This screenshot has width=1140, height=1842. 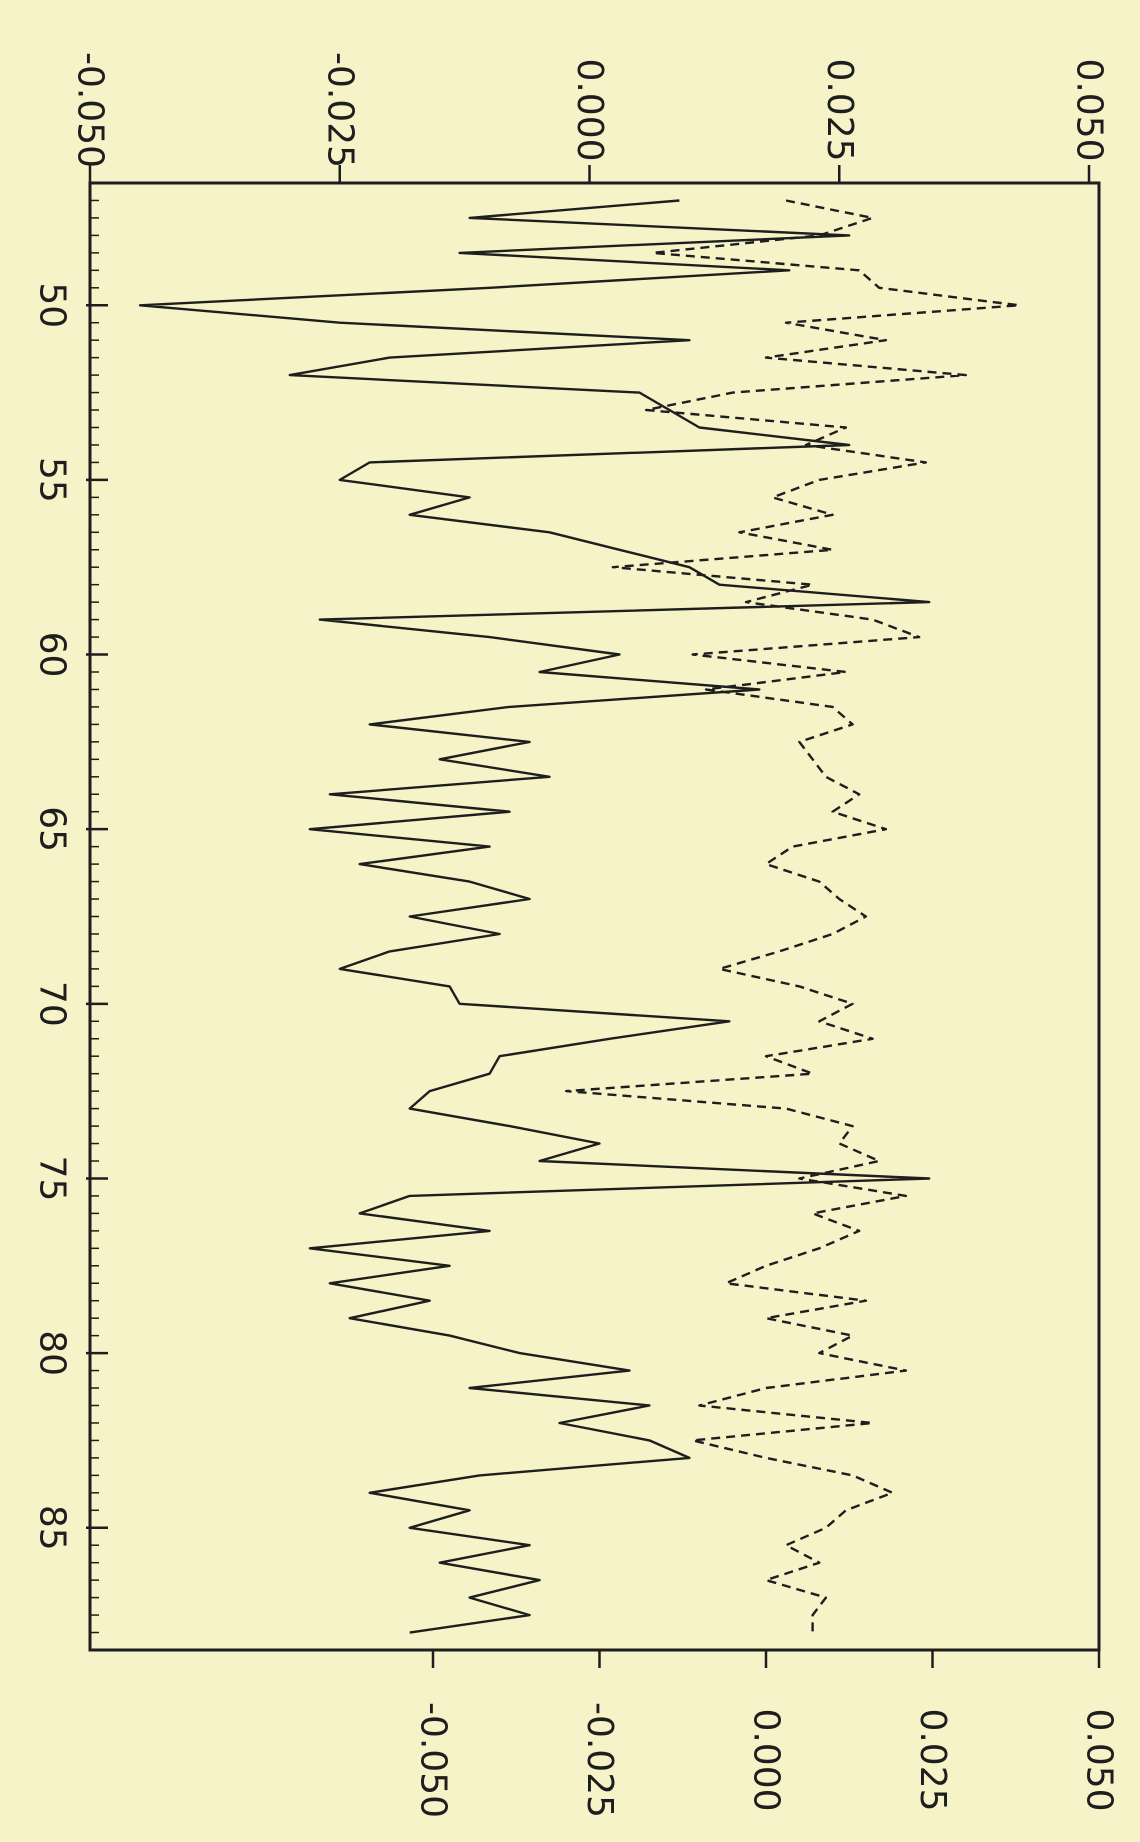 What do you see at coordinates (52, 1353) in the screenshot?
I see `x-tick-label: 80` at bounding box center [52, 1353].